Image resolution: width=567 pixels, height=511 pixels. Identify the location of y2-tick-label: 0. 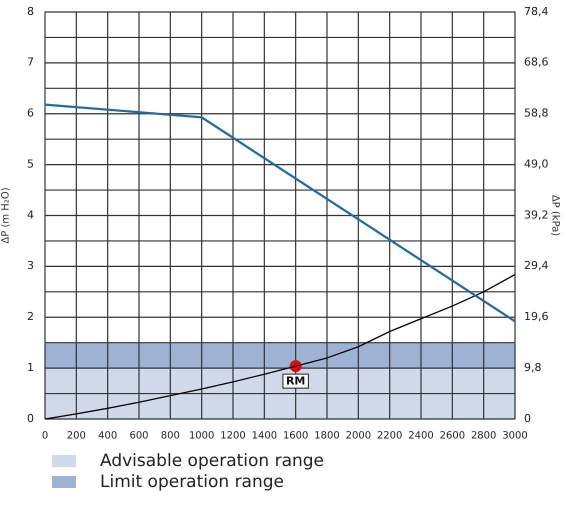
(527, 418).